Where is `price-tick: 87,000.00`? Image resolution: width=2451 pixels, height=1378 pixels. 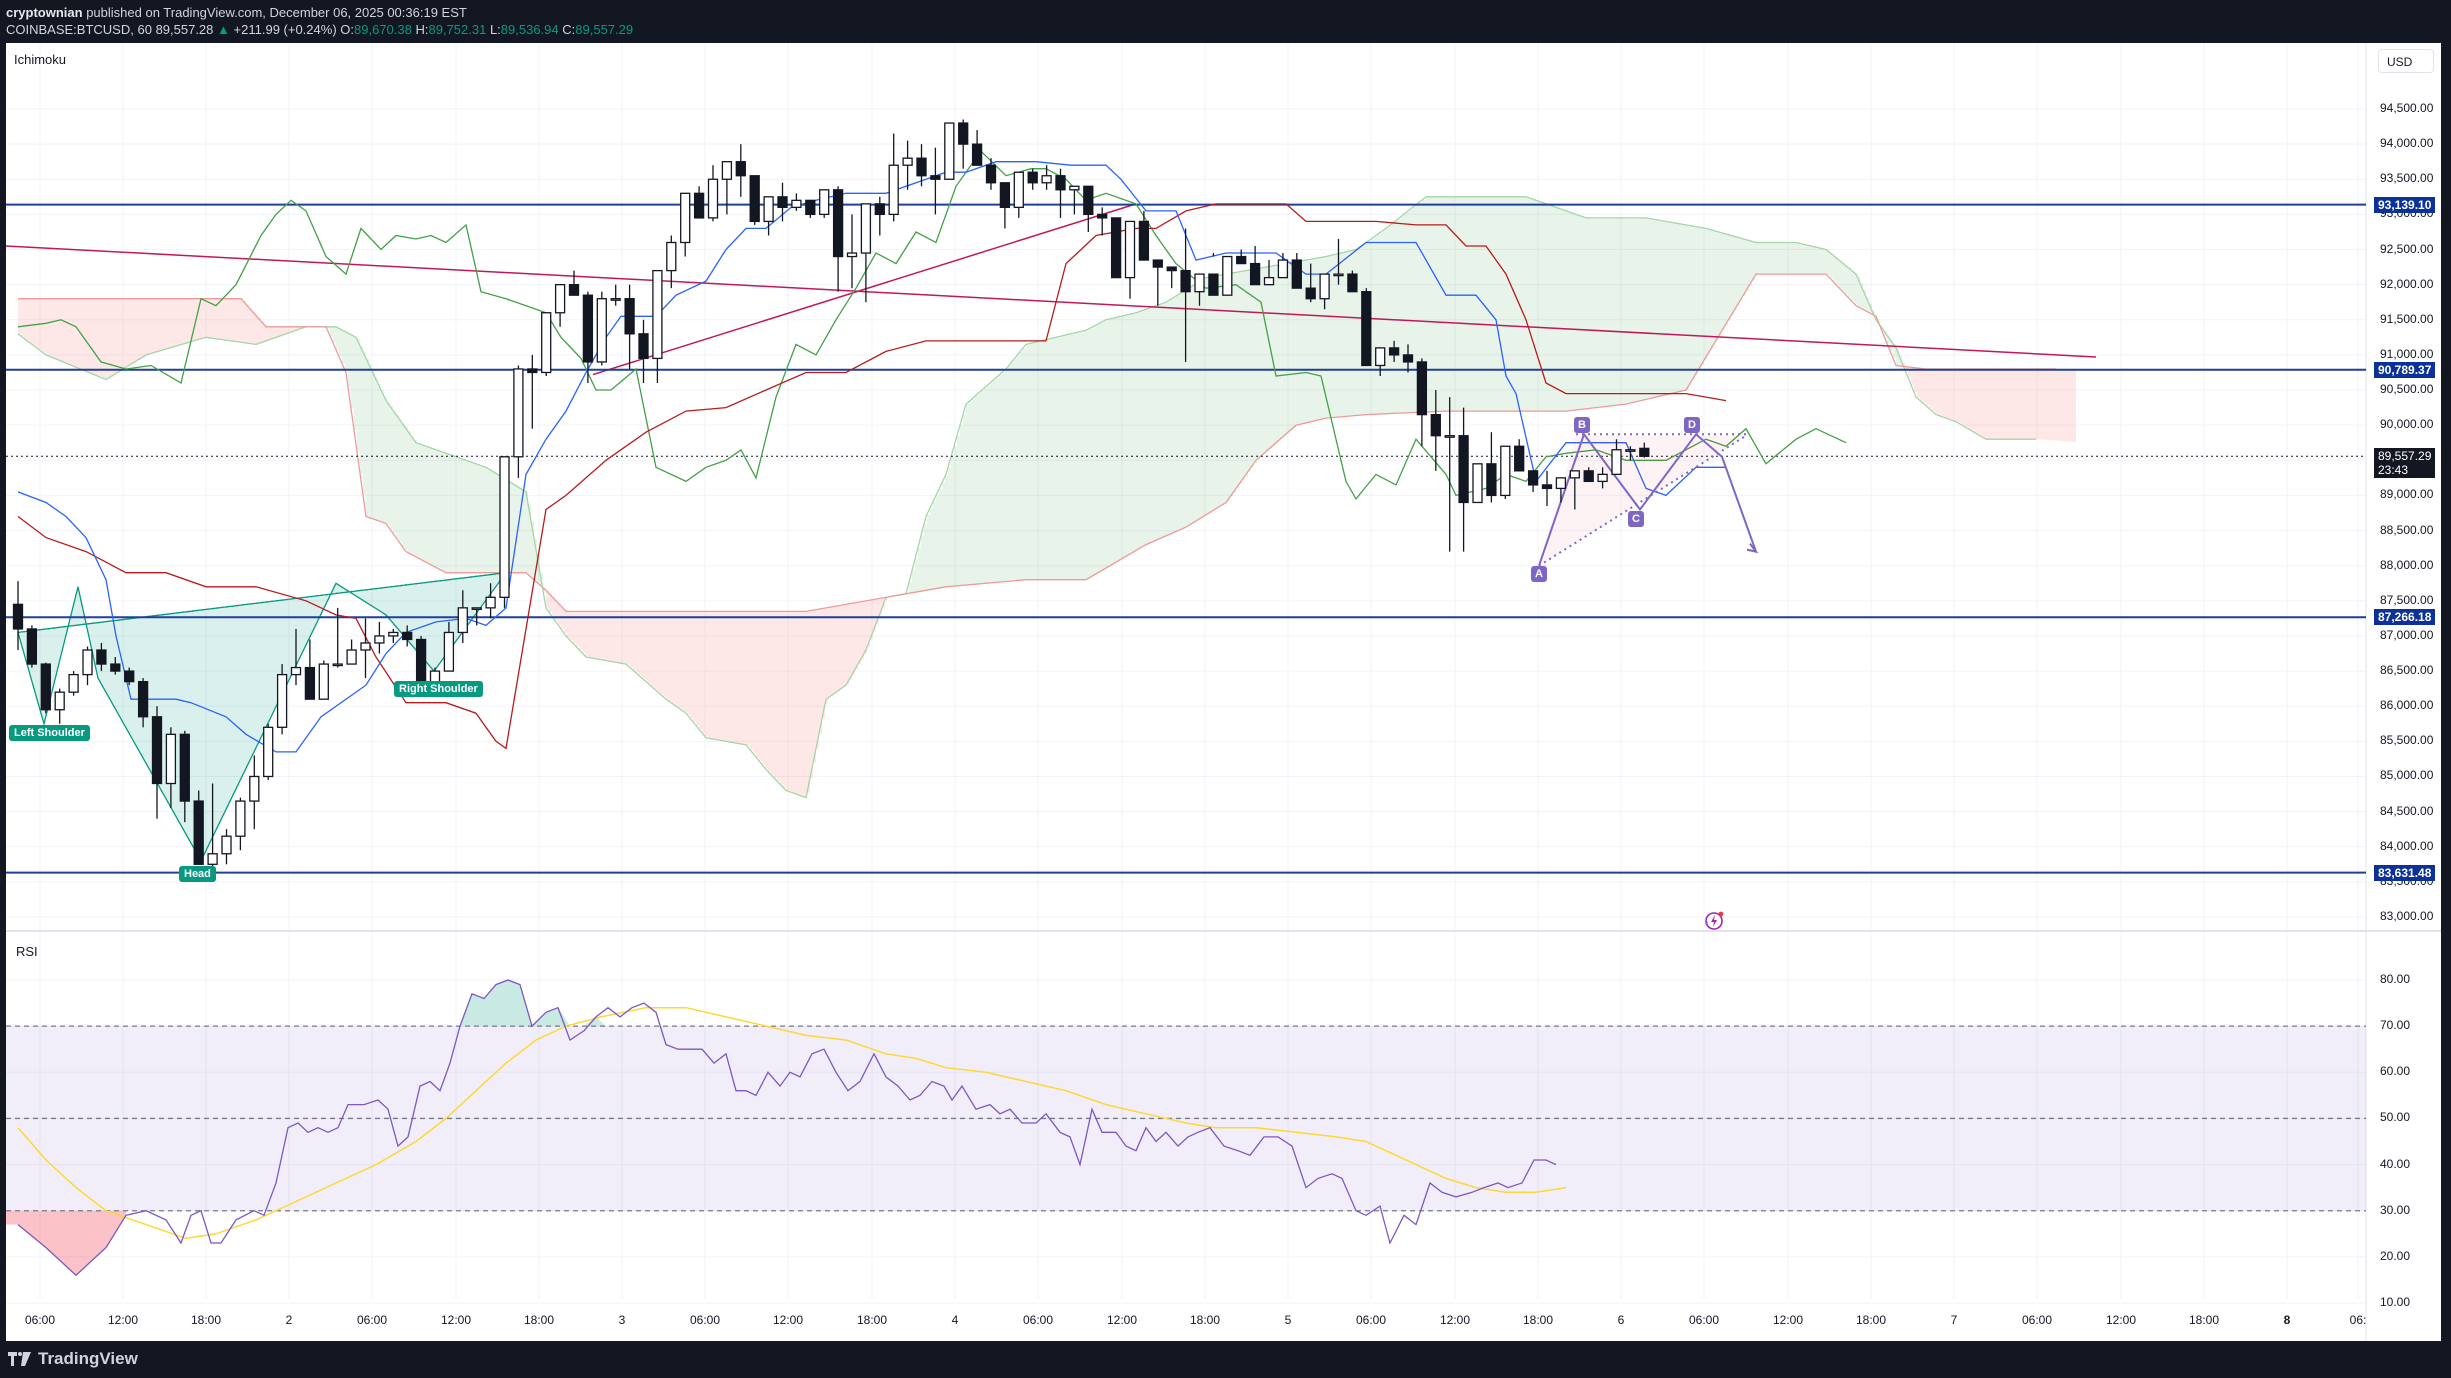
price-tick: 87,000.00 is located at coordinates (2407, 634).